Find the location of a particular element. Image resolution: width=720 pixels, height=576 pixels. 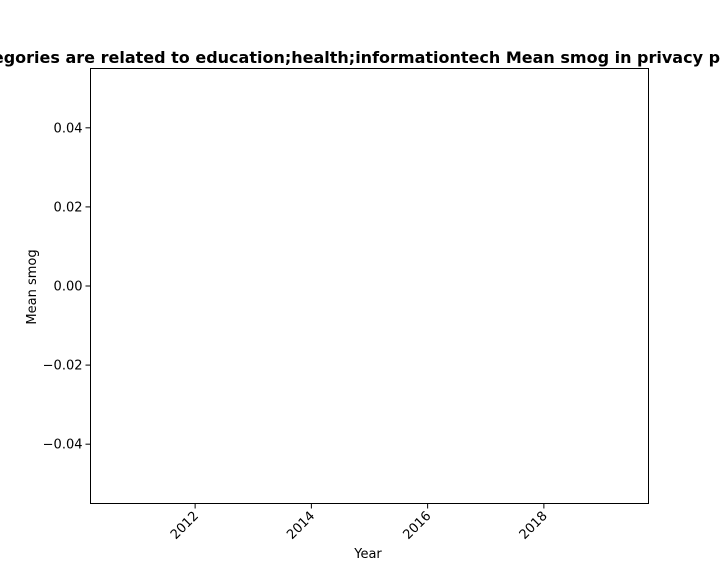

y-tick-label: 0.00 is located at coordinates (68, 287).